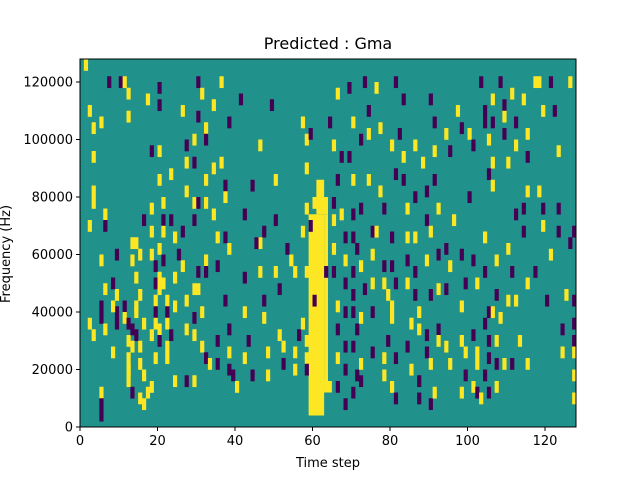 The width and height of the screenshot is (640, 480). I want to click on heatmap-band, so click(326, 303).